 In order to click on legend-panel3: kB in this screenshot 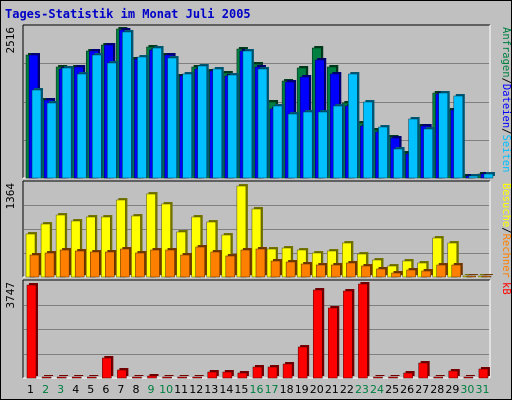, I will do `click(506, 288)`.